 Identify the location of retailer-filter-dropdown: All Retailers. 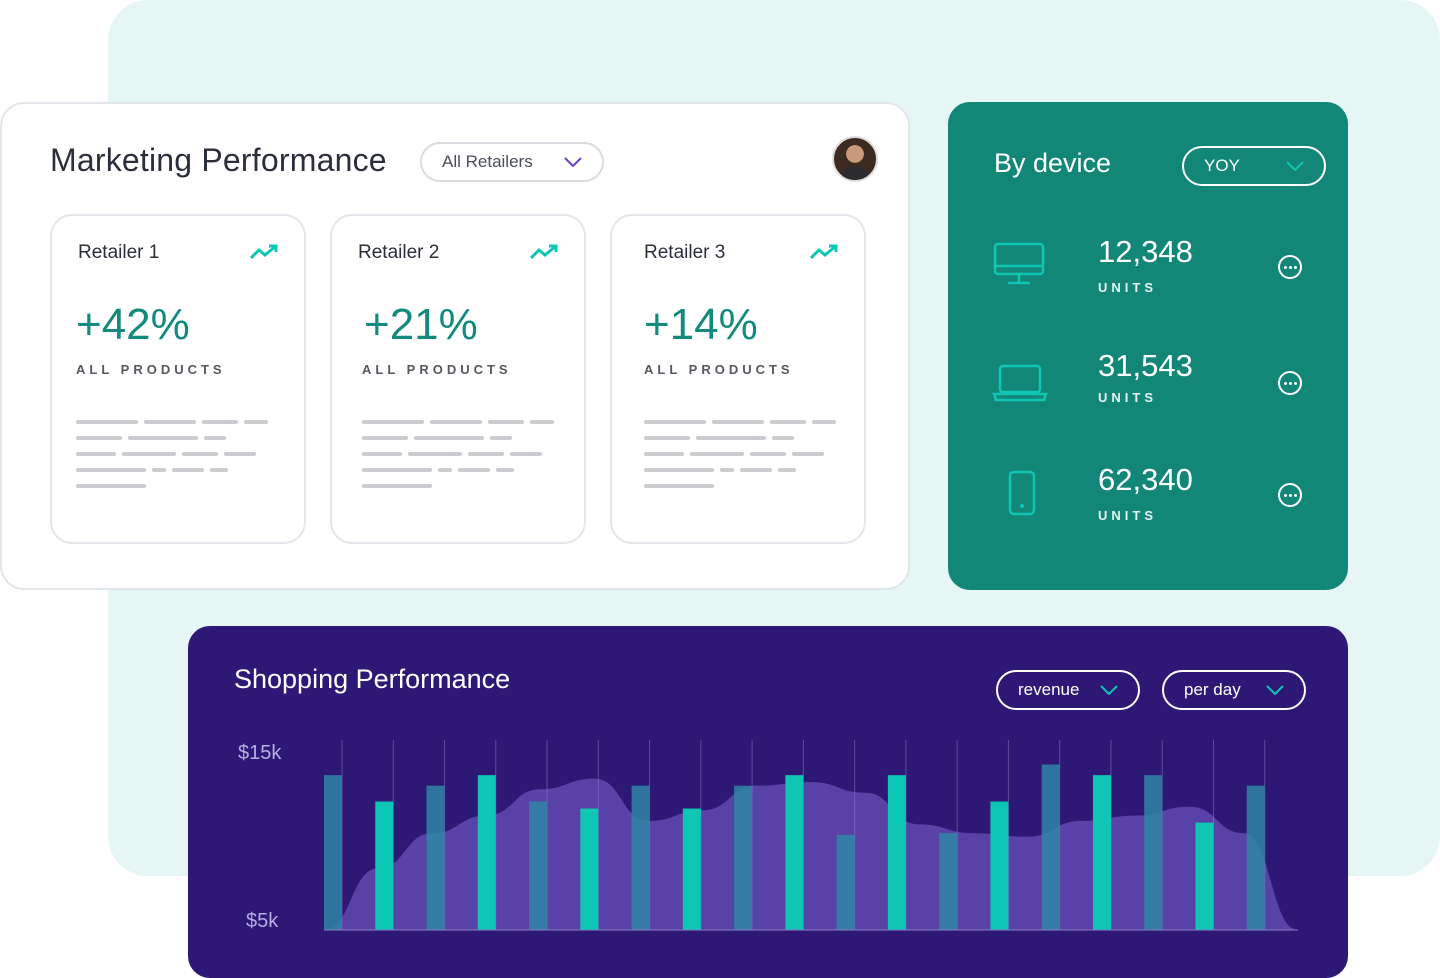
(512, 162).